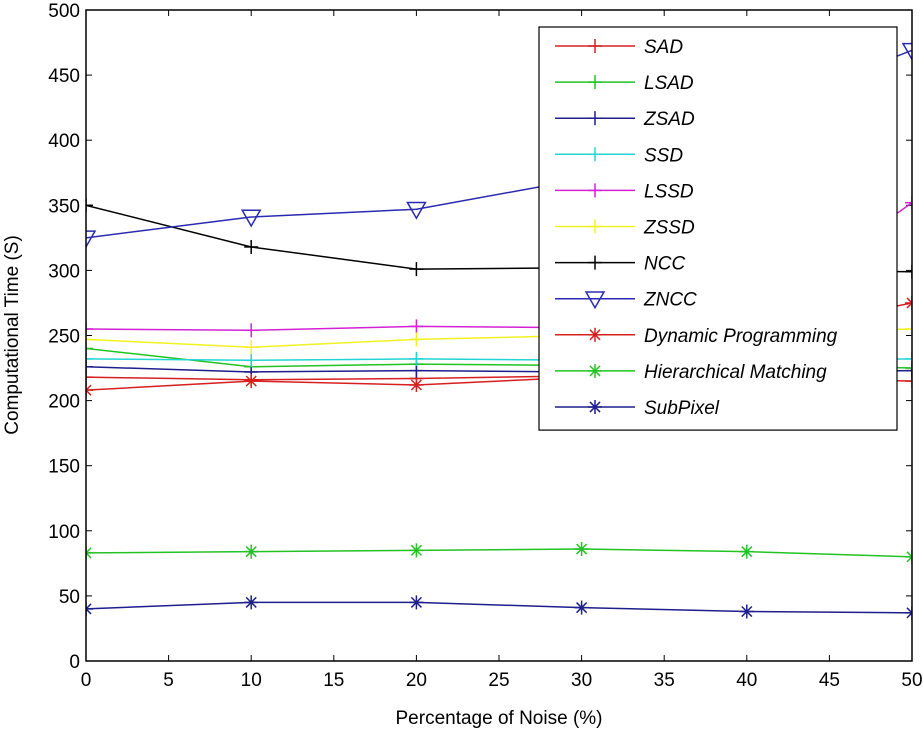 The image size is (923, 729). What do you see at coordinates (64, 76) in the screenshot?
I see `y-tick-label: 450` at bounding box center [64, 76].